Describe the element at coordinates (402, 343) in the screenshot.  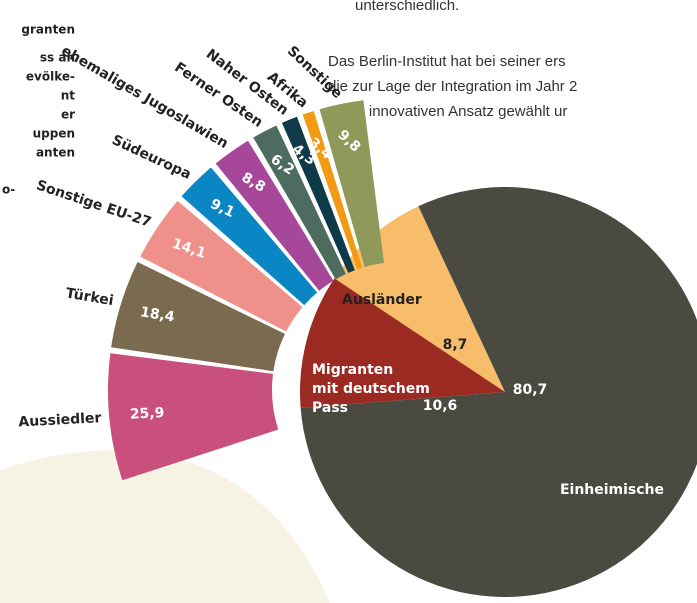
I see `pie-slice` at that location.